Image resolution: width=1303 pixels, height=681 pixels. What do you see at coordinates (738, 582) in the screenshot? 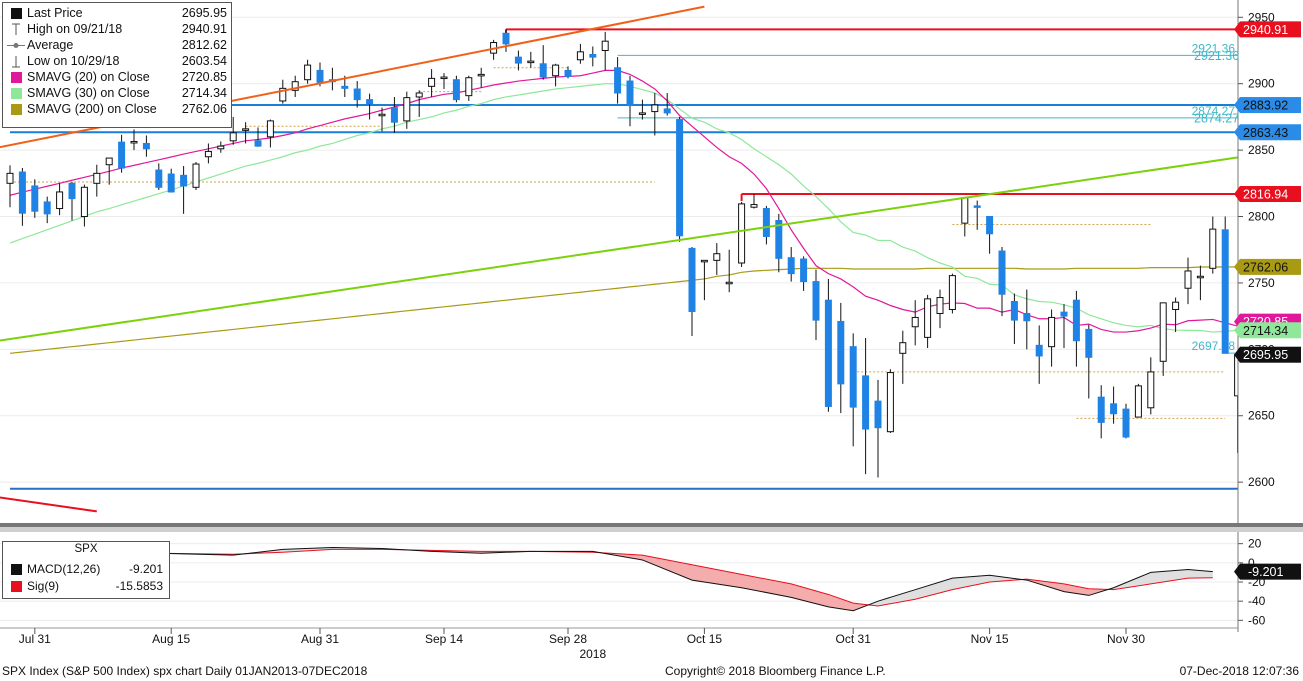
I see `macd-histogram-fill` at bounding box center [738, 582].